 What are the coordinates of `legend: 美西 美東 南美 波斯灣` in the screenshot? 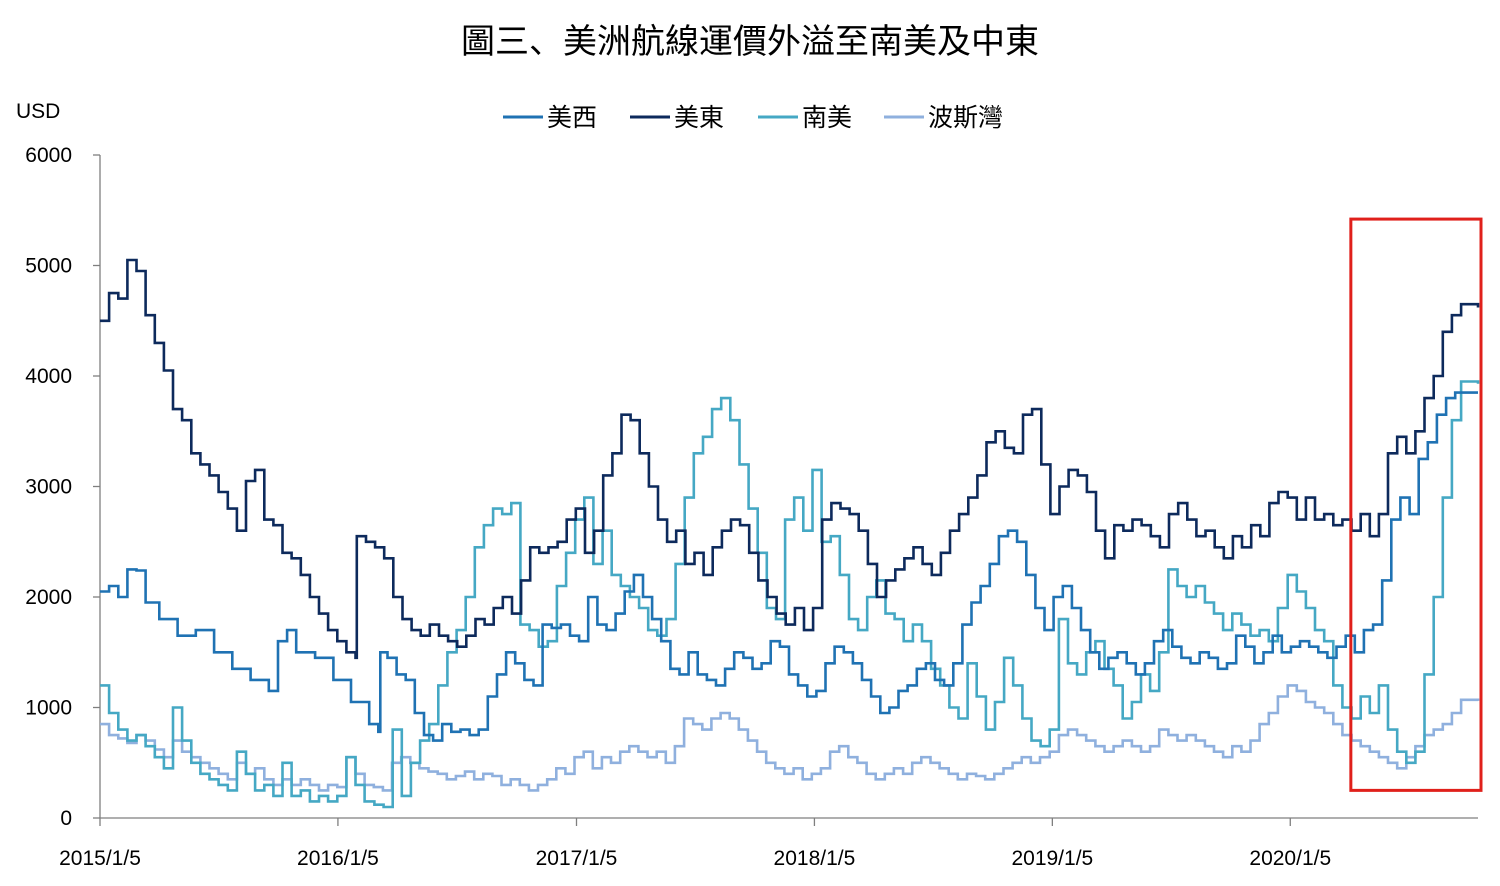 It's located at (753, 117).